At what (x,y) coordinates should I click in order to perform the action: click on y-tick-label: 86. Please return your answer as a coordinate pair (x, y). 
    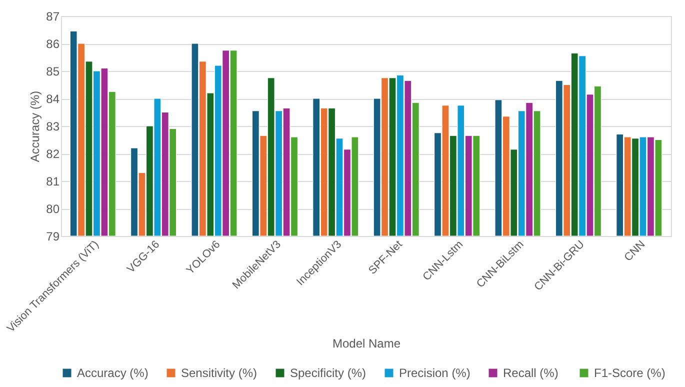
    Looking at the image, I should click on (53, 44).